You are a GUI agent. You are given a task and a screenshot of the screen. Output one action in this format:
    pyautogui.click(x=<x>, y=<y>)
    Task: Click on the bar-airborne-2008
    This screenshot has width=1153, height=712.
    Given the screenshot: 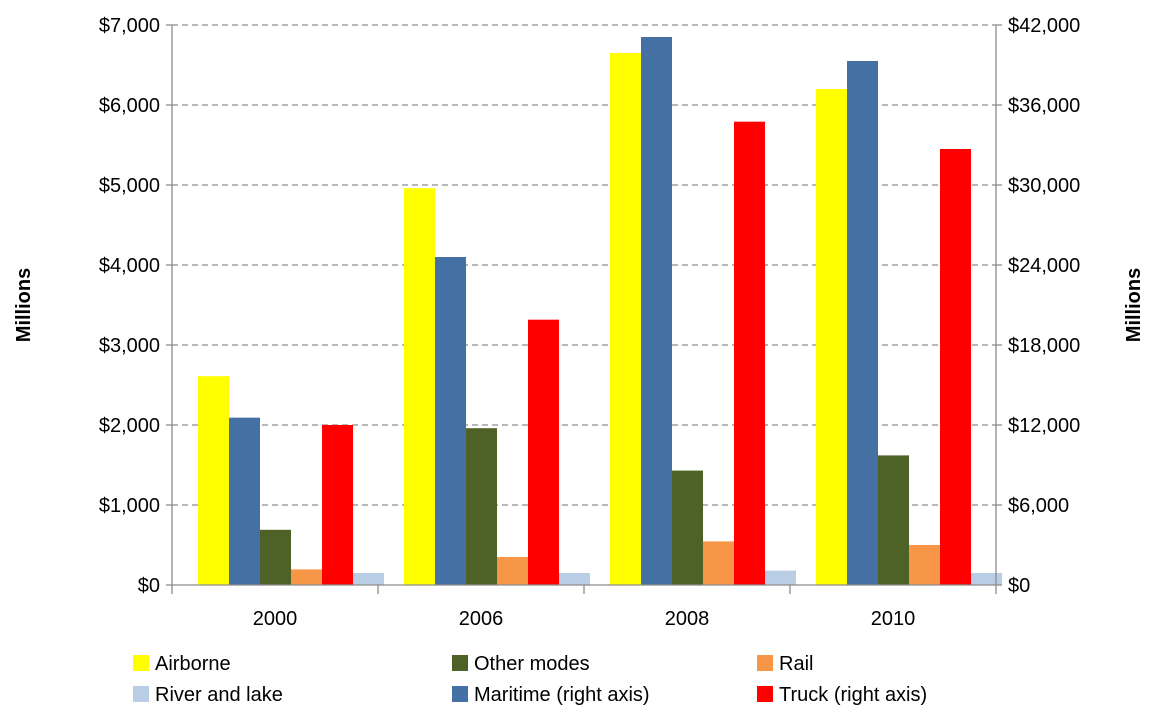 What is the action you would take?
    pyautogui.click(x=625, y=319)
    